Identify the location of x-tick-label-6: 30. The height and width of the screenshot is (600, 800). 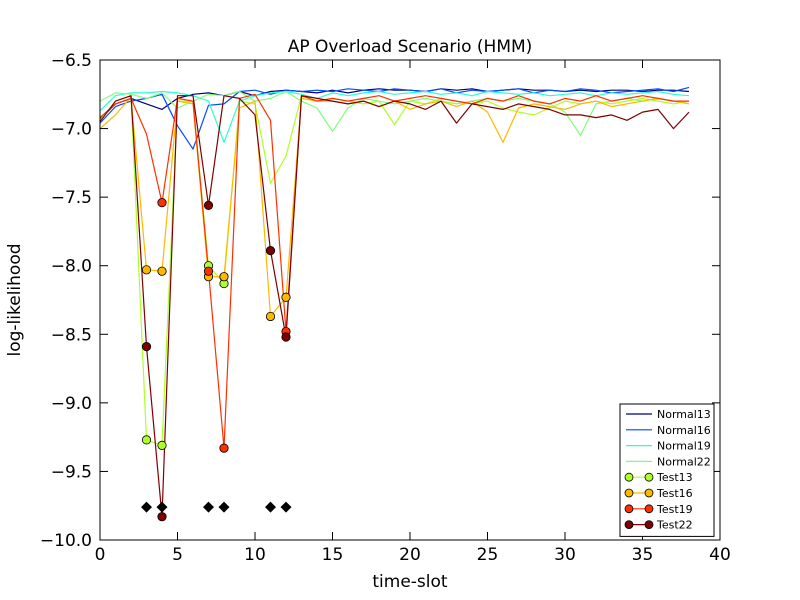
(565, 555).